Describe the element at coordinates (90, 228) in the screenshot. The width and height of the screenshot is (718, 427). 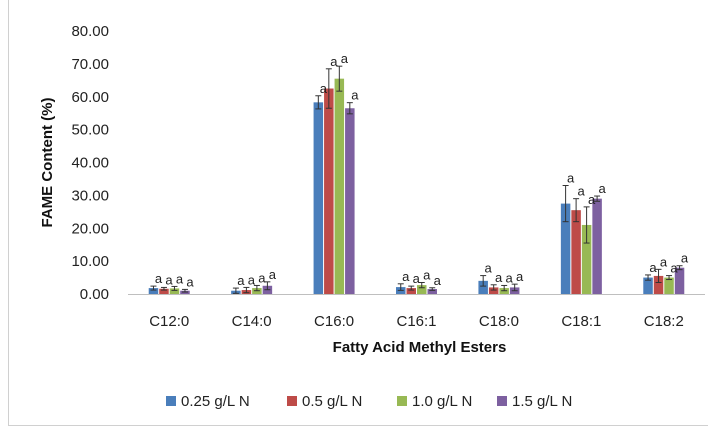
I see `y-tick-label: 20.00` at that location.